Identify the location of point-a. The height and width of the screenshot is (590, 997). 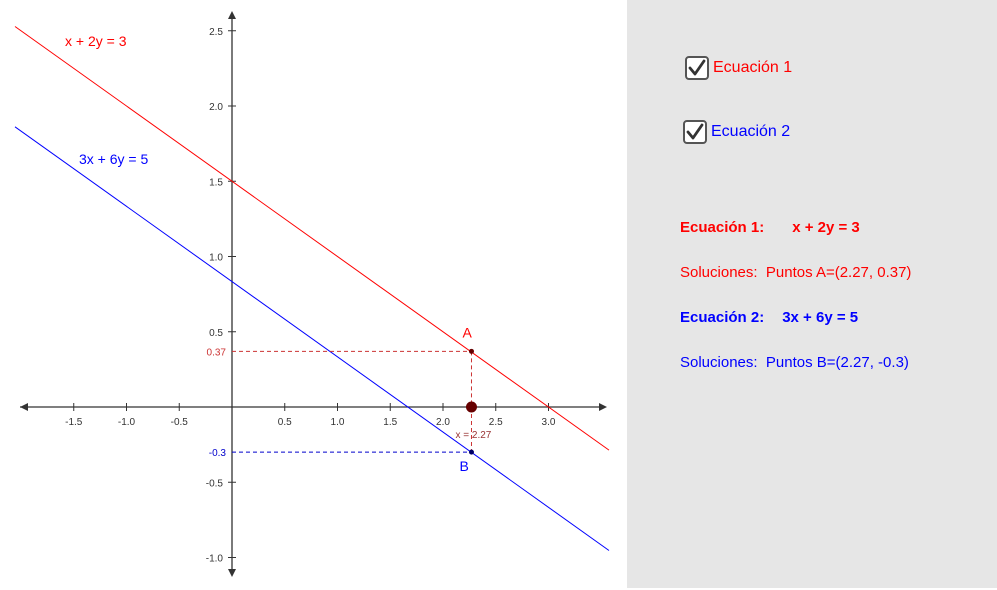
(471, 351).